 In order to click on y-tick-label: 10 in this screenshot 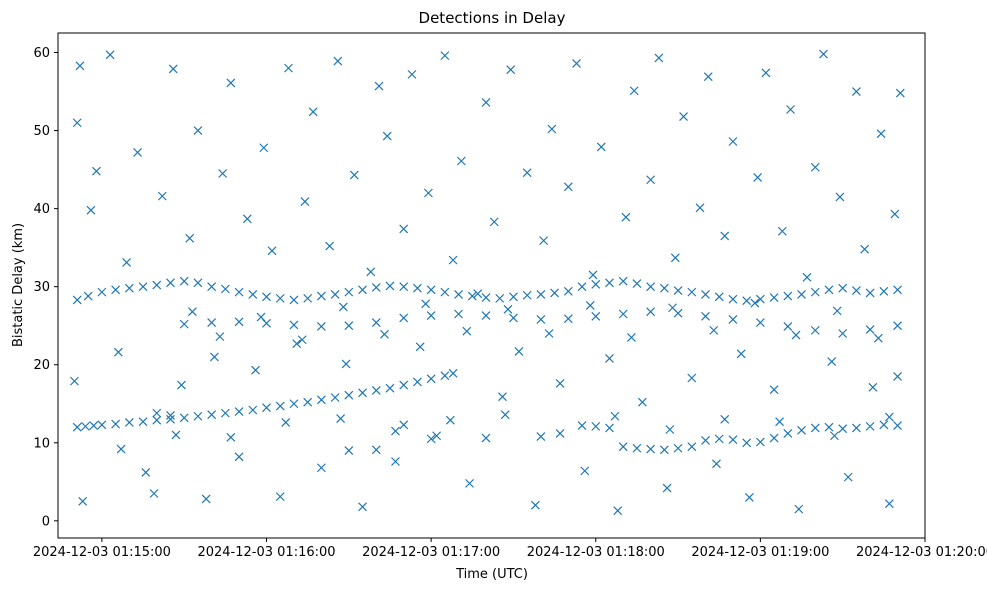, I will do `click(41, 443)`.